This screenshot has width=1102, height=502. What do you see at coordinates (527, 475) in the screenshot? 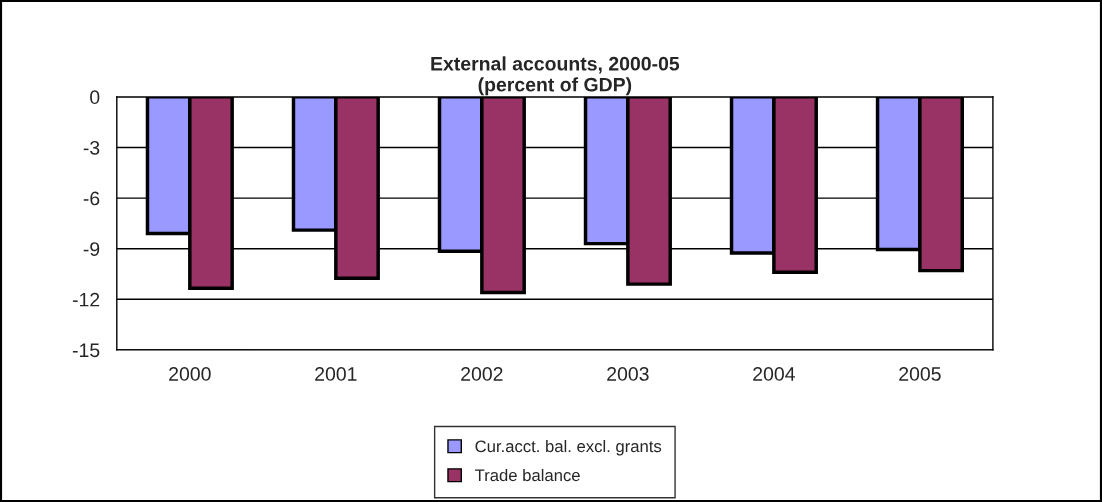
I see `legend-label: Trade balance` at bounding box center [527, 475].